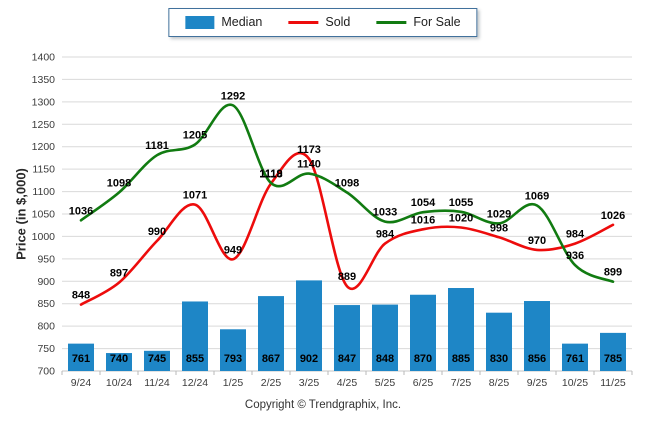  Describe the element at coordinates (499, 228) in the screenshot. I see `sold-point-label: 998` at that location.